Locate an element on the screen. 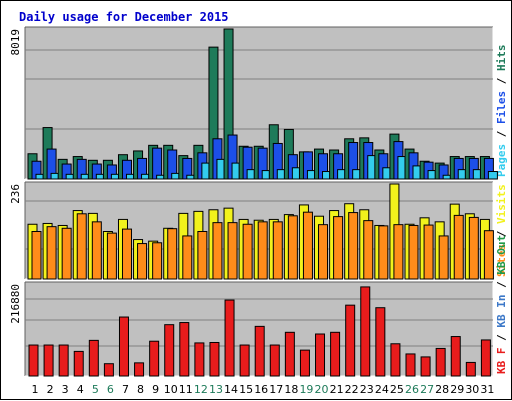 This screenshot has height=401, width=512. day-label-22: 22 is located at coordinates (352, 389).